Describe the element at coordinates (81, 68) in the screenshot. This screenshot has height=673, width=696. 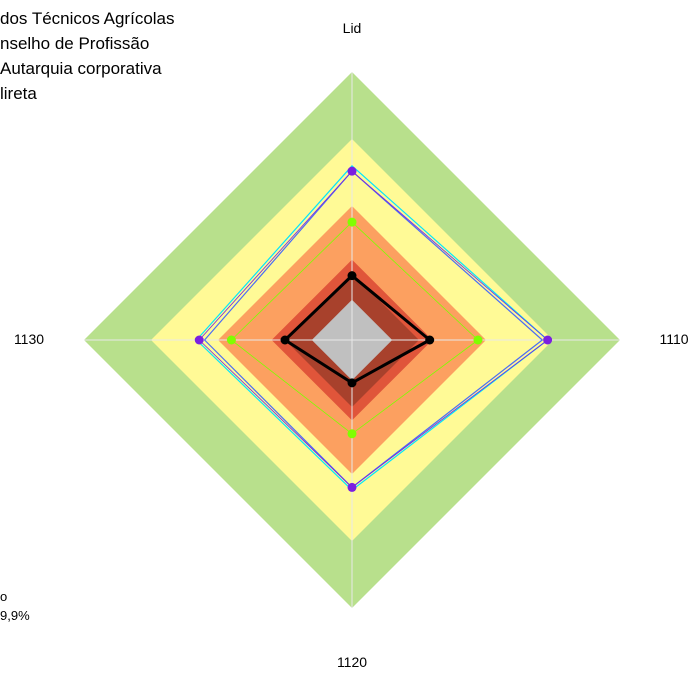
I see `title-line-3: Autarquia corporativa` at that location.